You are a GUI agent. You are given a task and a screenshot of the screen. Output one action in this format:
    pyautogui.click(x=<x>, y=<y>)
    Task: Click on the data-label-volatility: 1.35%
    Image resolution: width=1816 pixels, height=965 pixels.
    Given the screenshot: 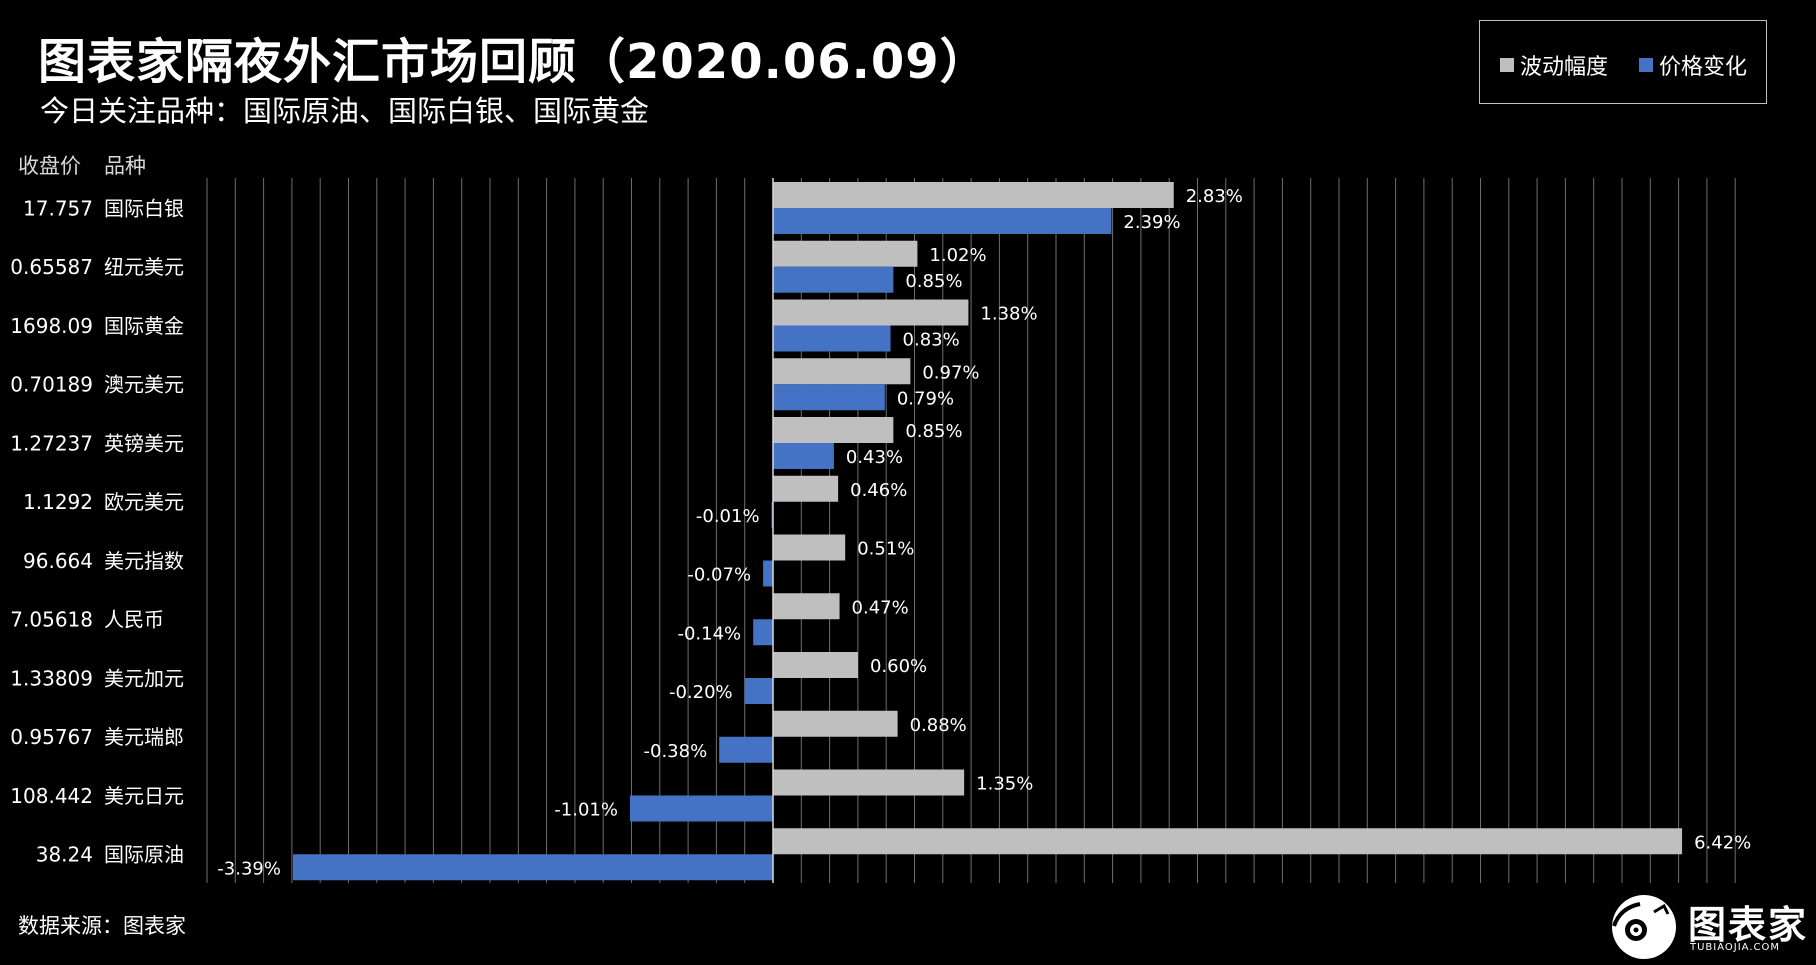 What is the action you would take?
    pyautogui.click(x=1004, y=784)
    